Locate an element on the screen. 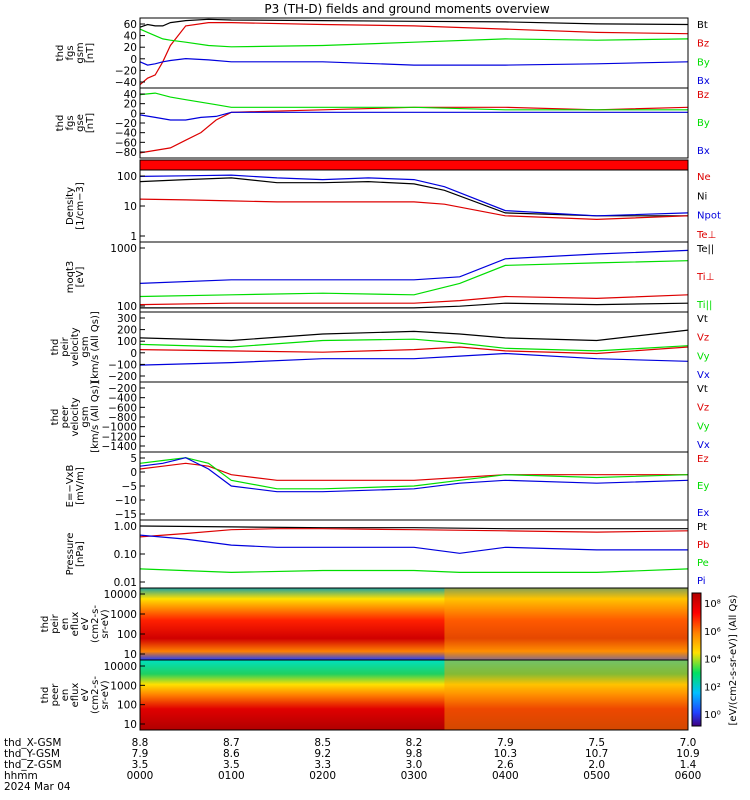 This screenshot has width=750, height=800. y-axis-label-line: peer is located at coordinates (65, 417).